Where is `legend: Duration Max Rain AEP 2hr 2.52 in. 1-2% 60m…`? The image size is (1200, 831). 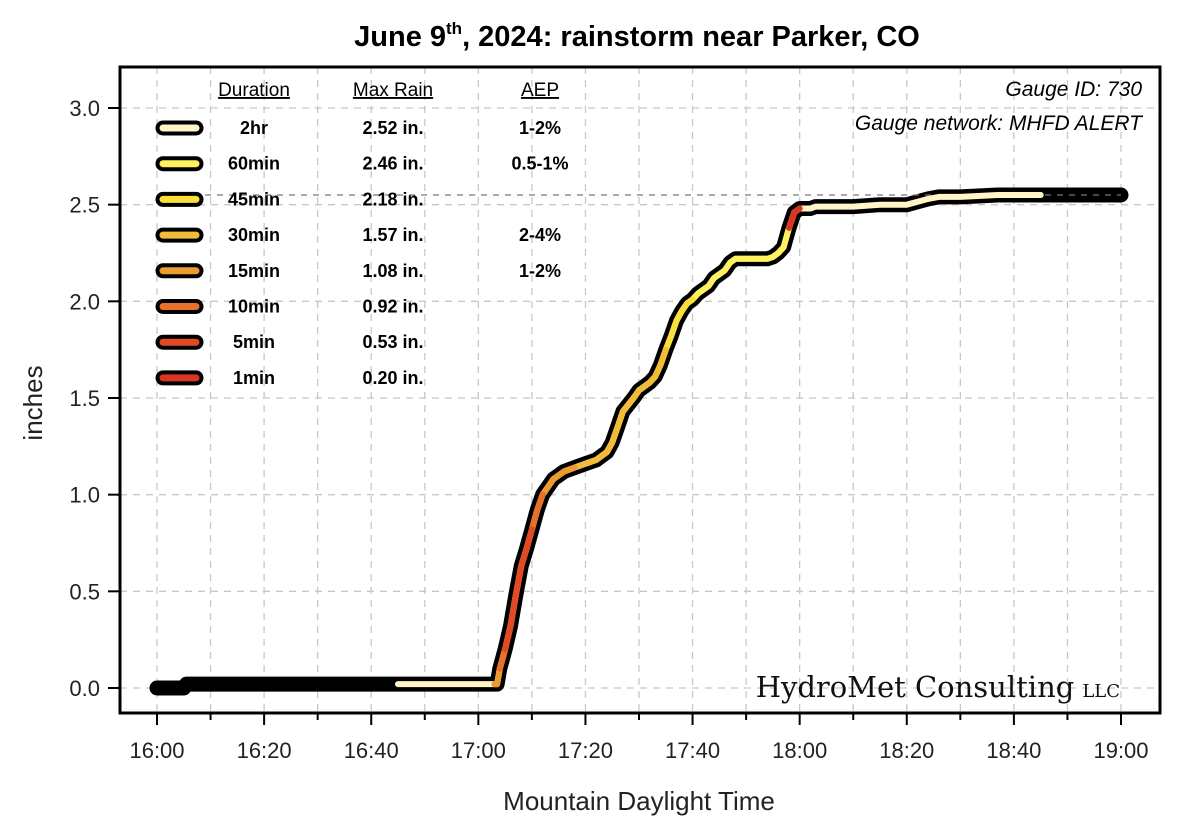
legend: Duration Max Rain AEP 2hr 2.52 in. 1-2% 60m… is located at coordinates (362, 234).